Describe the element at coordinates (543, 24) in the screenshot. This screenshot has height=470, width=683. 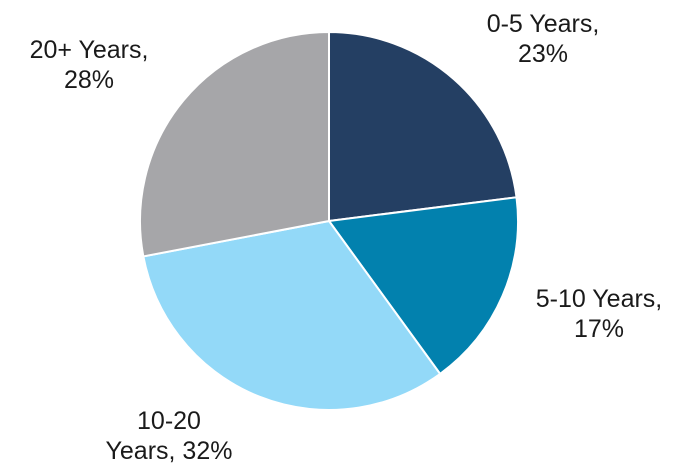
I see `slice-label-line: 0-5 Years,` at that location.